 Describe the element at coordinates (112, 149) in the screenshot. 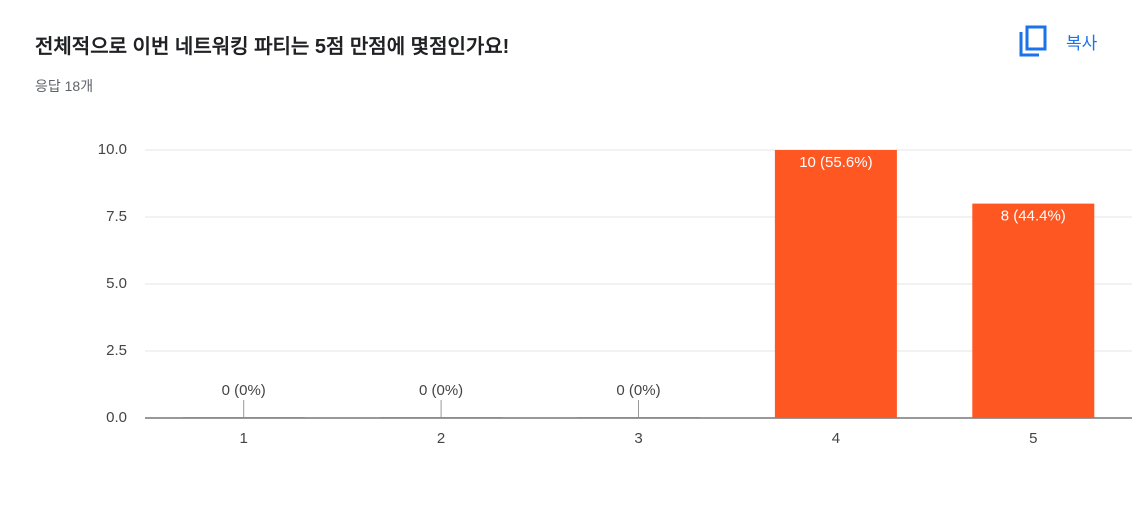

I see `y-tick-label: 10.0` at that location.